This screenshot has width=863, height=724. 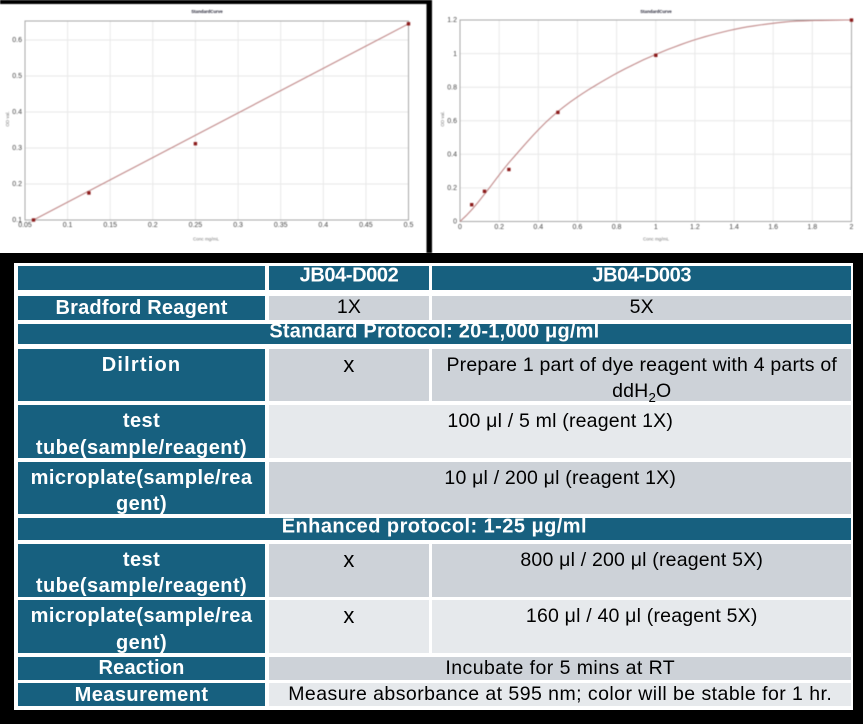 I want to click on svg-text: 1.4, so click(x=734, y=227).